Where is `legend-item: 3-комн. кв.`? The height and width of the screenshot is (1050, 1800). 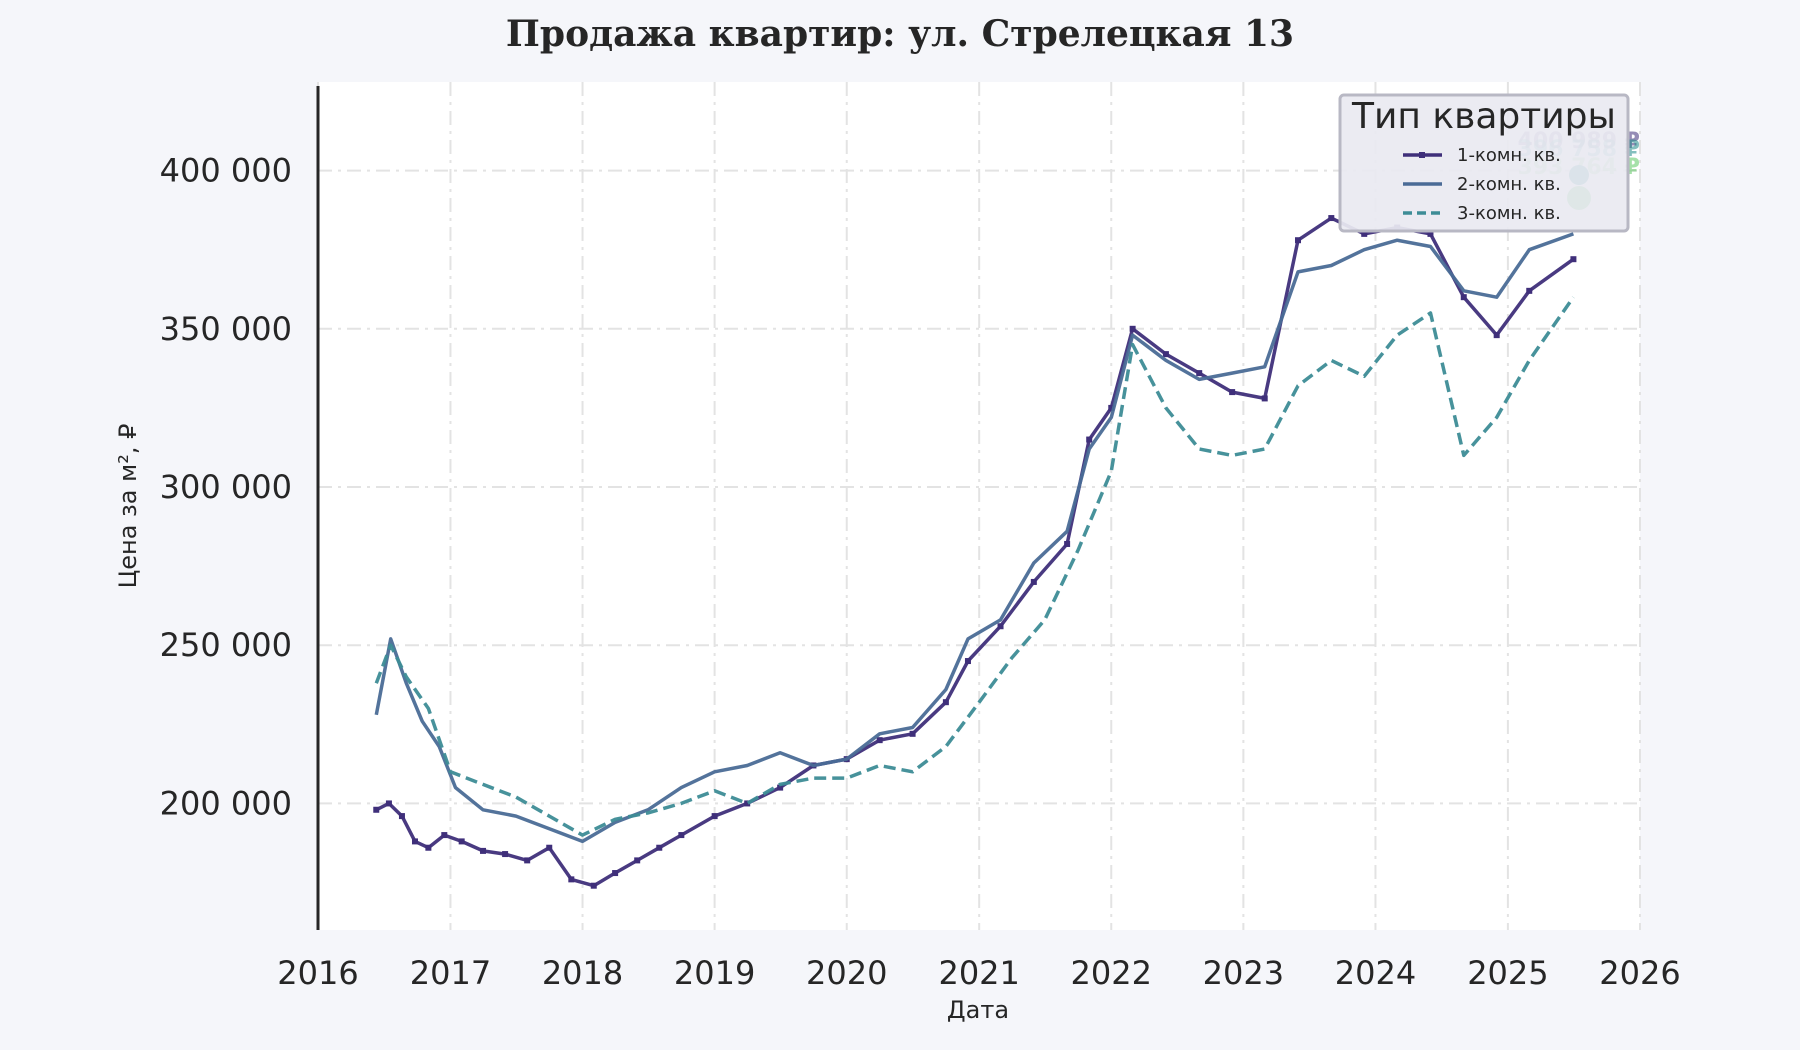 legend-item: 3-комн. кв. is located at coordinates (1482, 213).